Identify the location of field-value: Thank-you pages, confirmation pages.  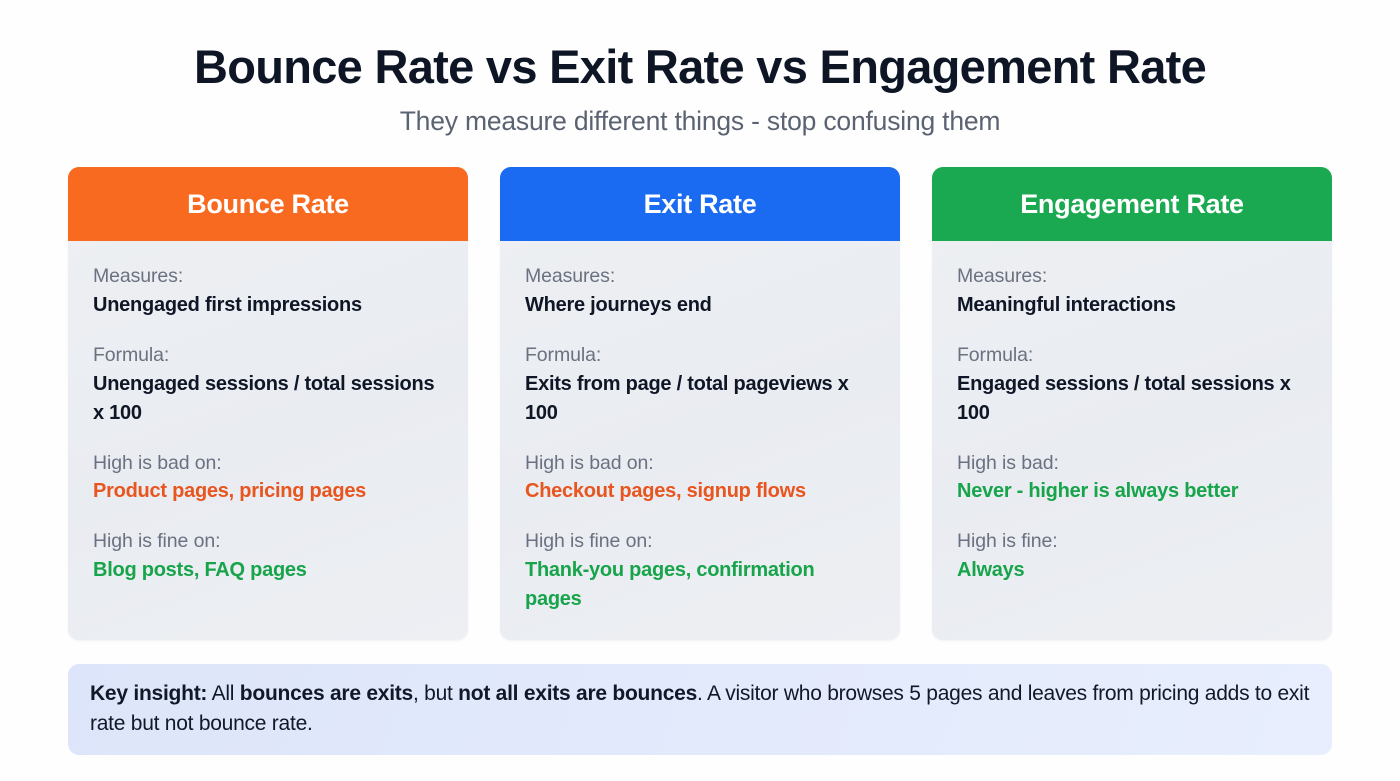
(670, 585).